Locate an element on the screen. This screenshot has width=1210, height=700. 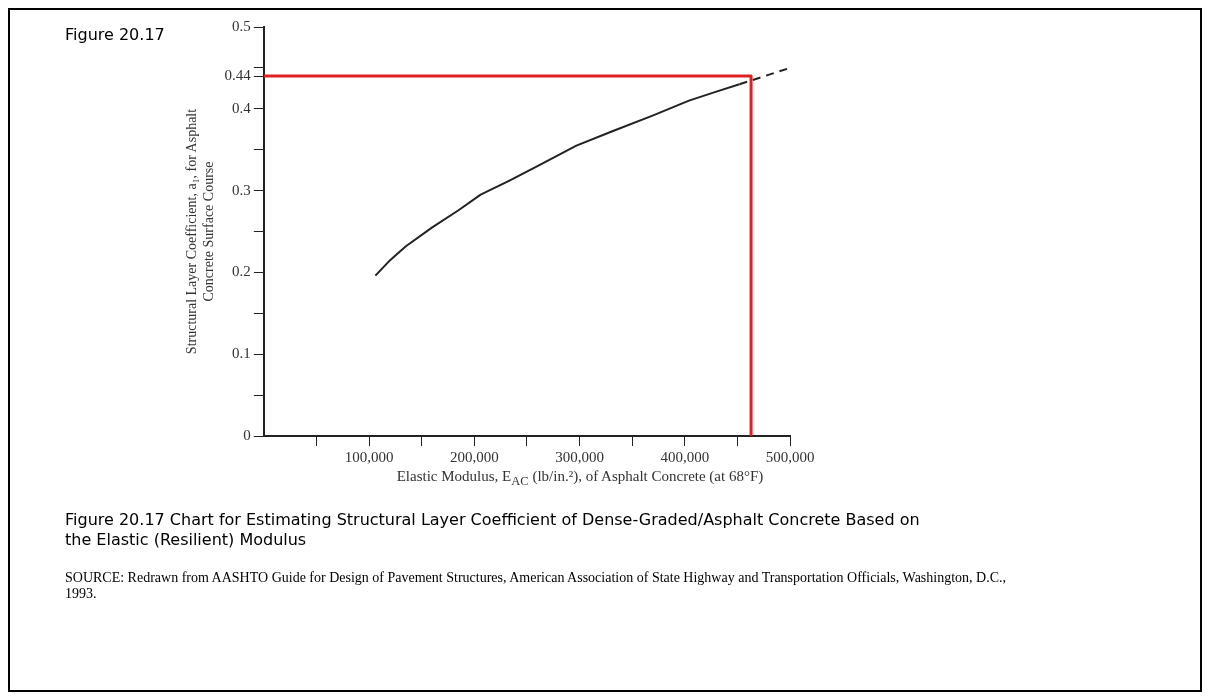
x-tick-label: 500,000 is located at coordinates (790, 456).